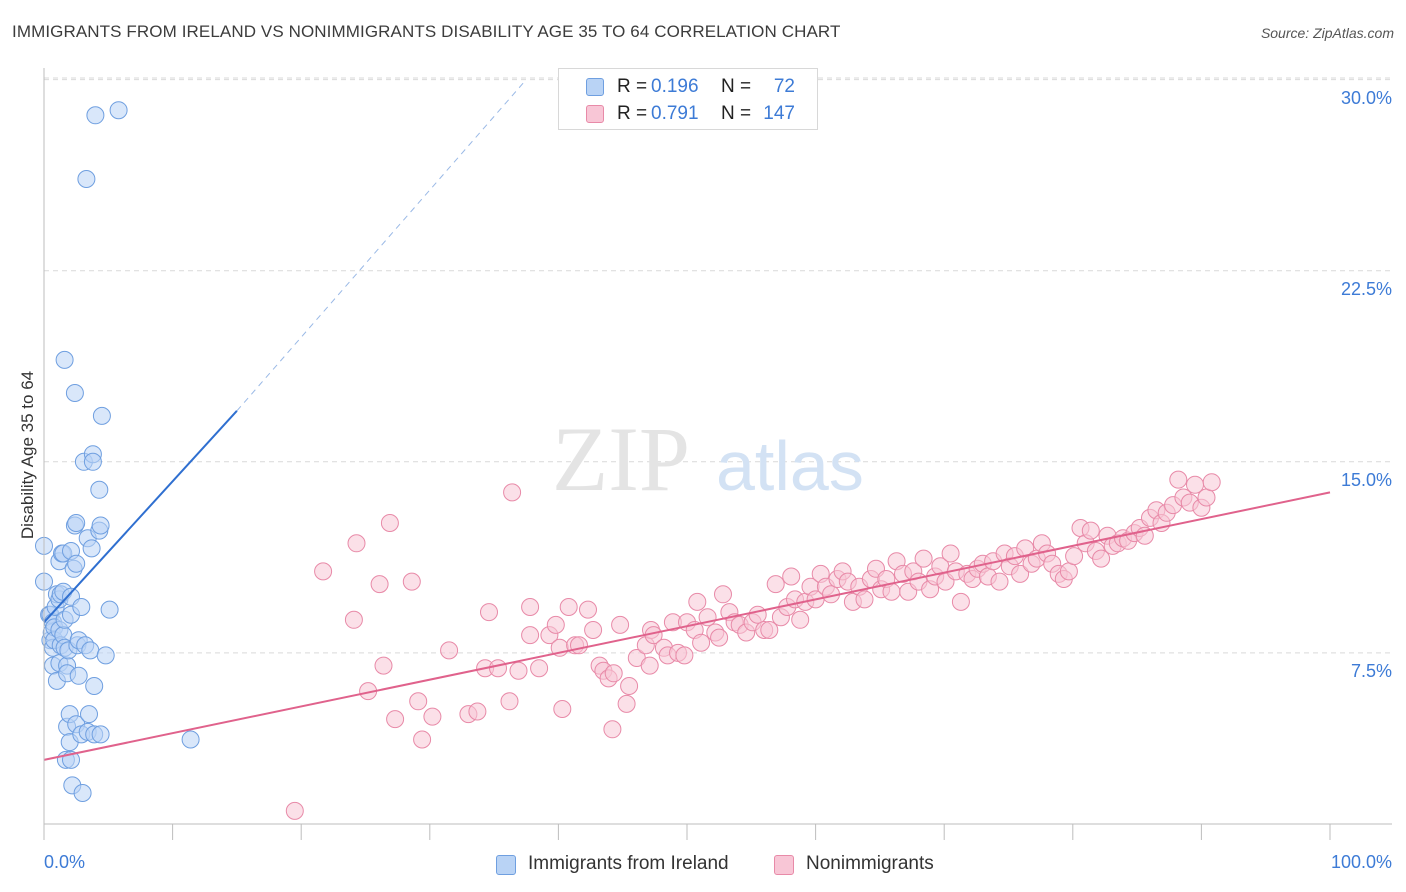 The width and height of the screenshot is (1406, 892). What do you see at coordinates (736, 113) in the screenshot?
I see `n-label: N =` at bounding box center [736, 113].